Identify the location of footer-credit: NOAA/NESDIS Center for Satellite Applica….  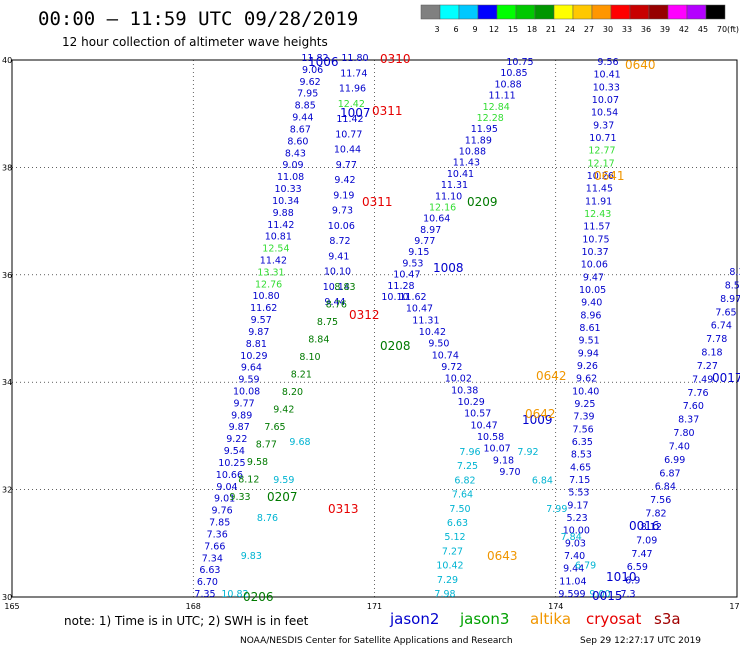
(376, 641).